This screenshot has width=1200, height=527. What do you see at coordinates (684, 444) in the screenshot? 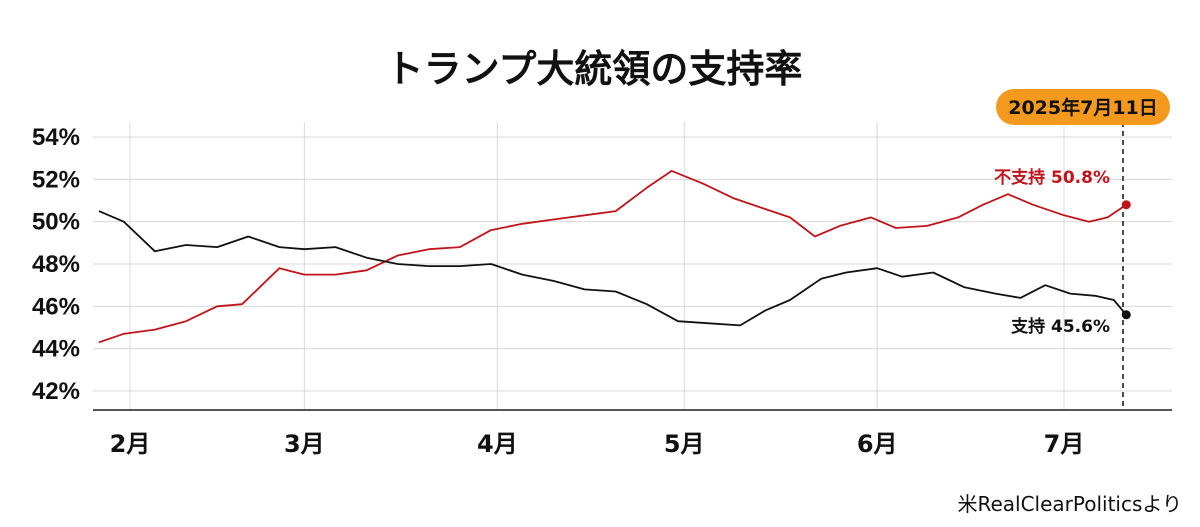
I see `x-tick-label: 5月` at bounding box center [684, 444].